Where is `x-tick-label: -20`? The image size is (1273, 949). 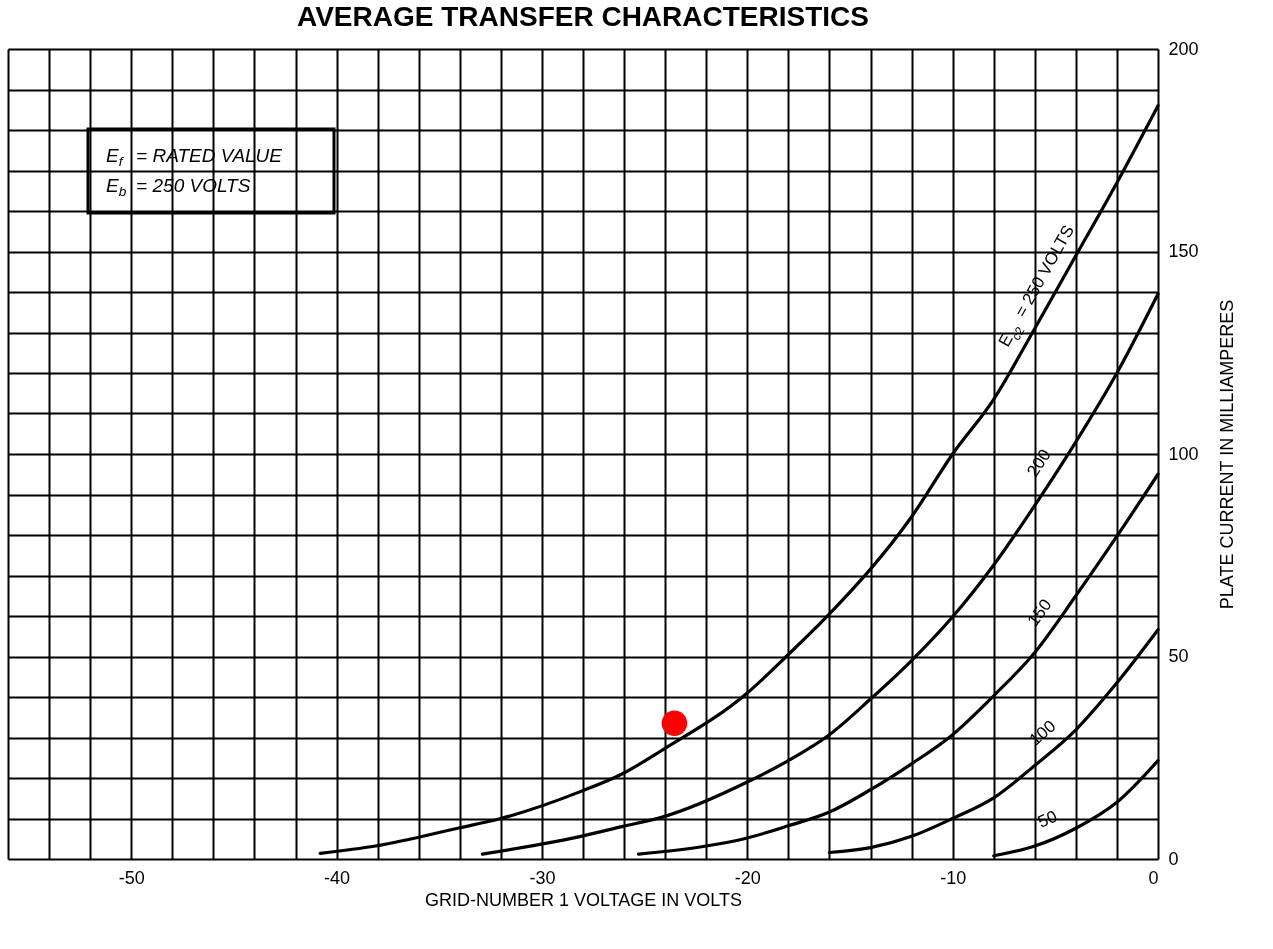 x-tick-label: -20 is located at coordinates (747, 877).